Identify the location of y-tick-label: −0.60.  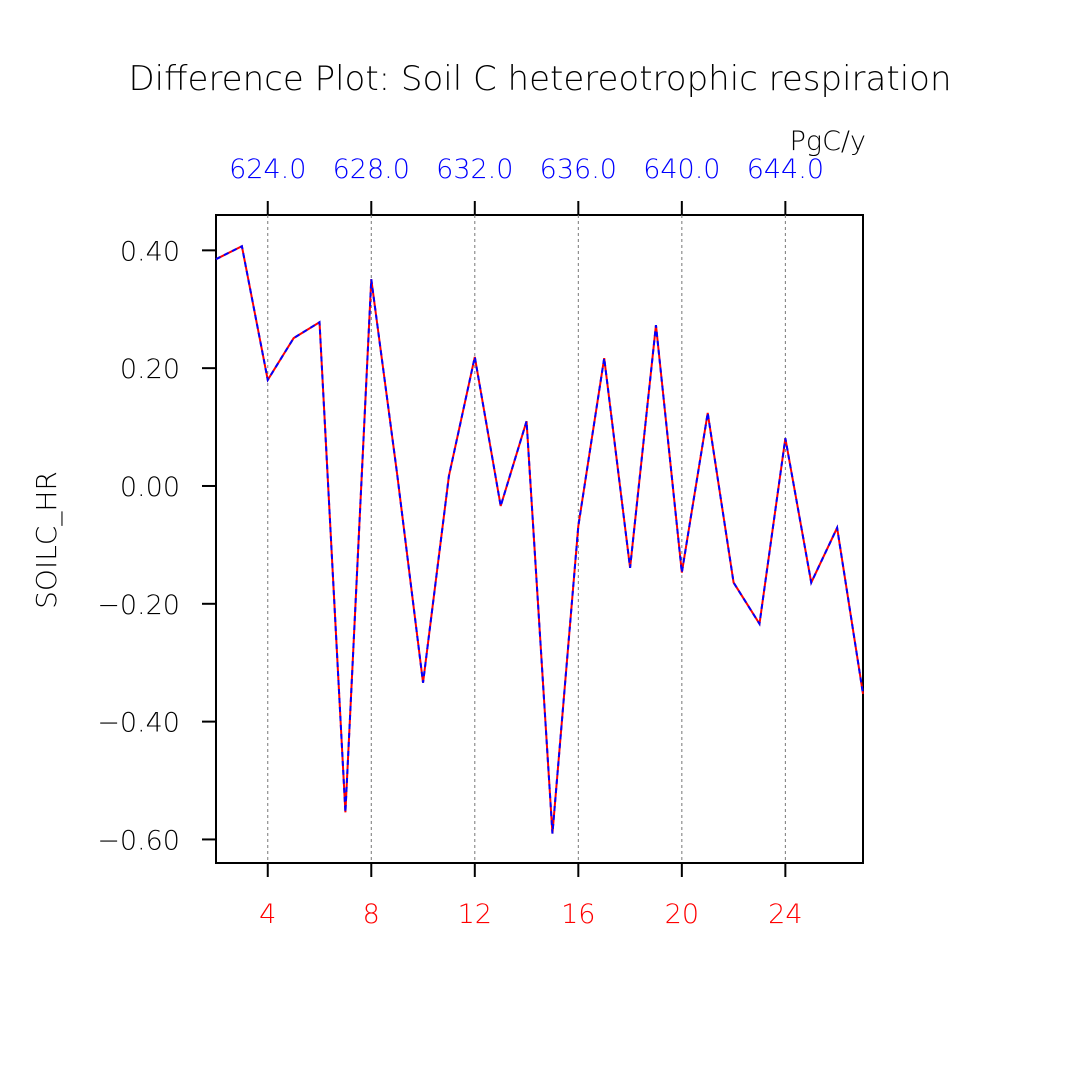
(138, 840).